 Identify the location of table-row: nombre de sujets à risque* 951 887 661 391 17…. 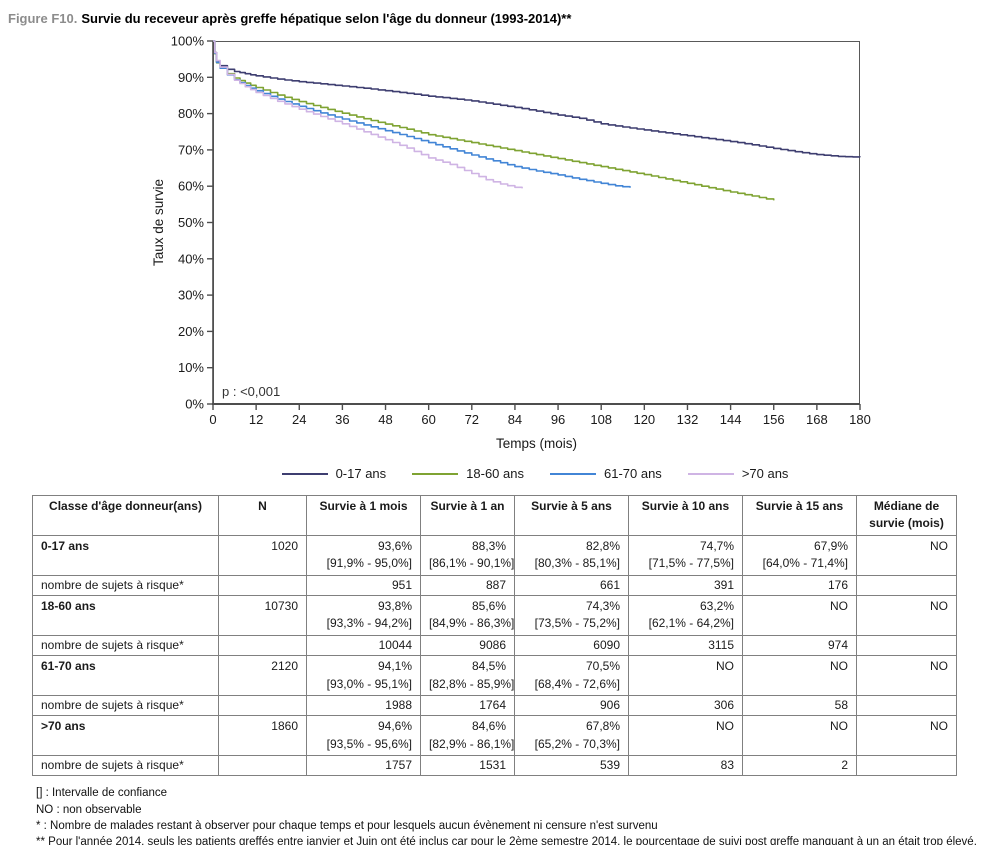
(494, 585).